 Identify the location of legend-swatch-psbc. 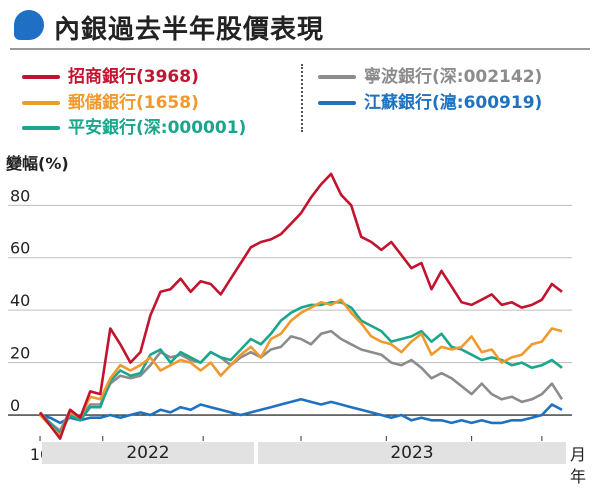
(41, 103).